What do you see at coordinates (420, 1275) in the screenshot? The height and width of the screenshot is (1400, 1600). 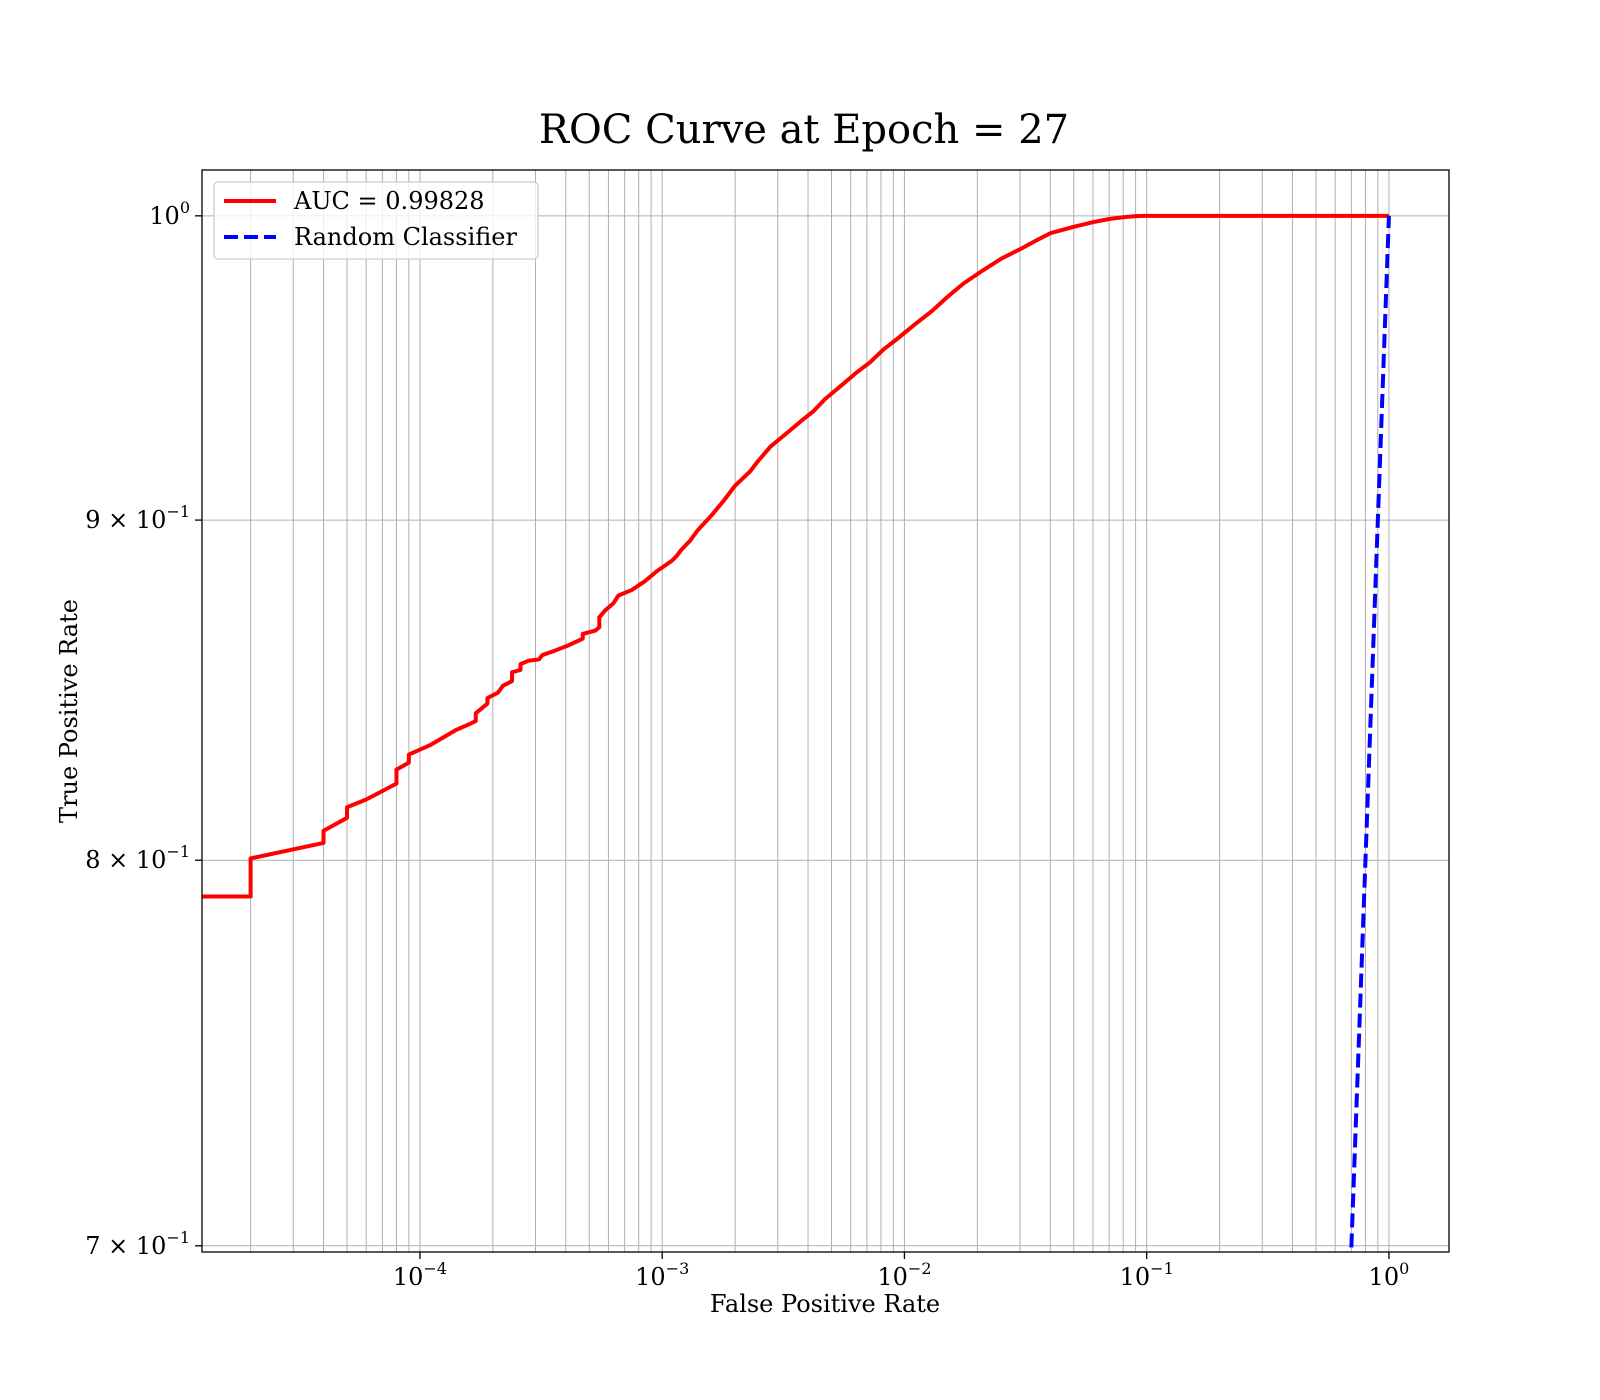 I see `x-tick-label: 10⁻⁴` at bounding box center [420, 1275].